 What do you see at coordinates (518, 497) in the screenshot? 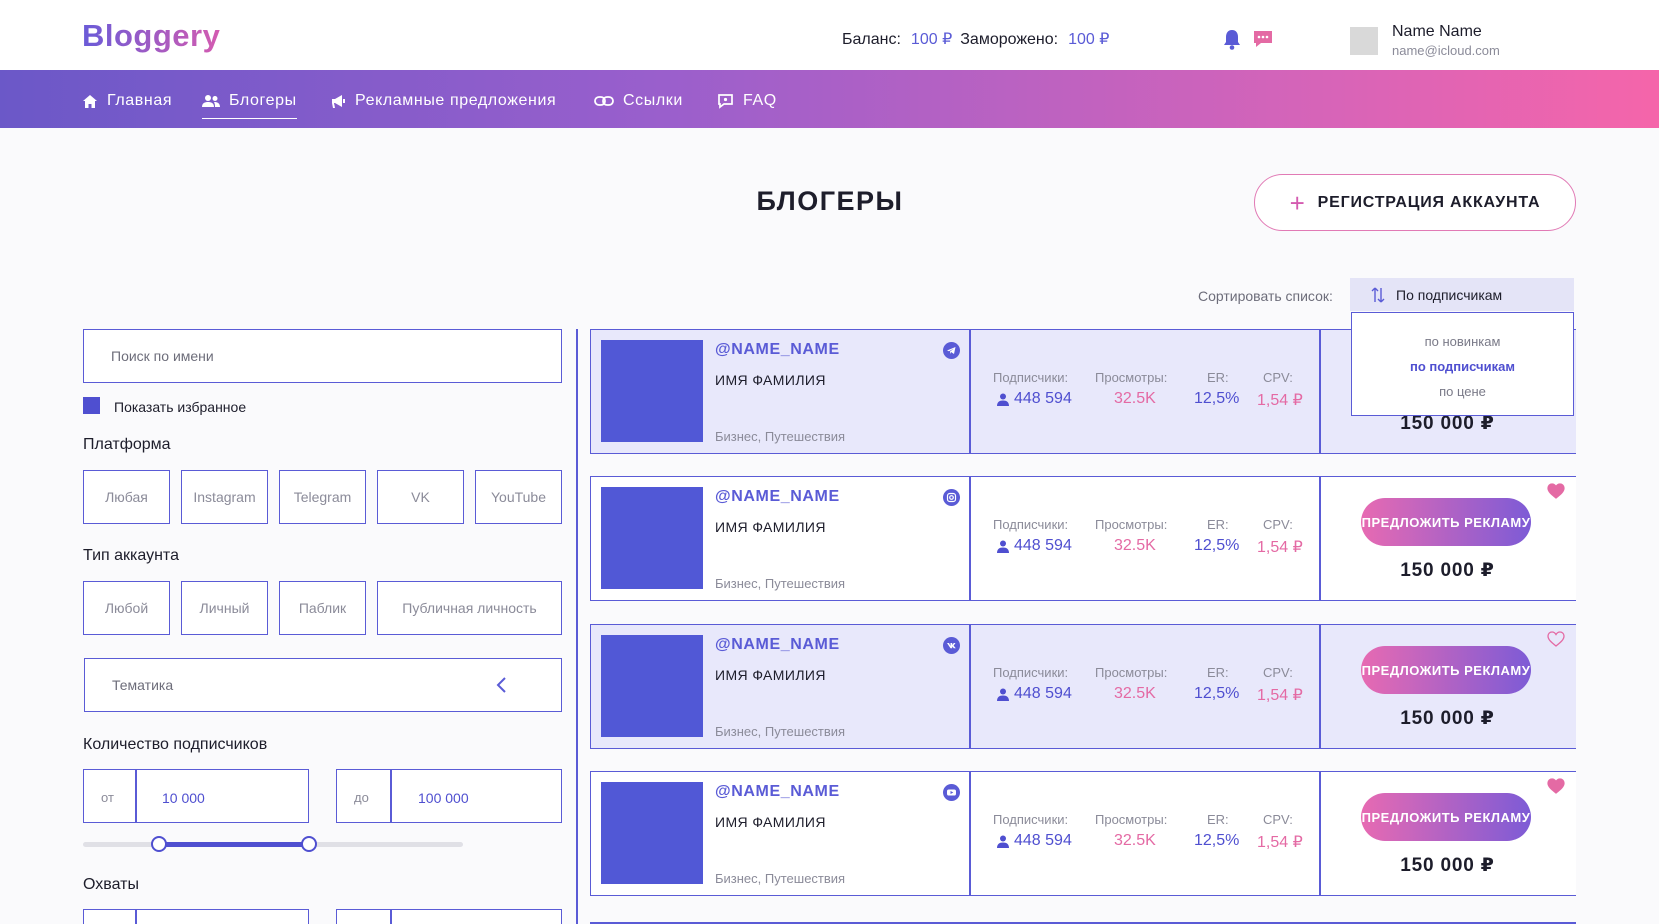
I see `platform-chip-youtube: YouTube` at bounding box center [518, 497].